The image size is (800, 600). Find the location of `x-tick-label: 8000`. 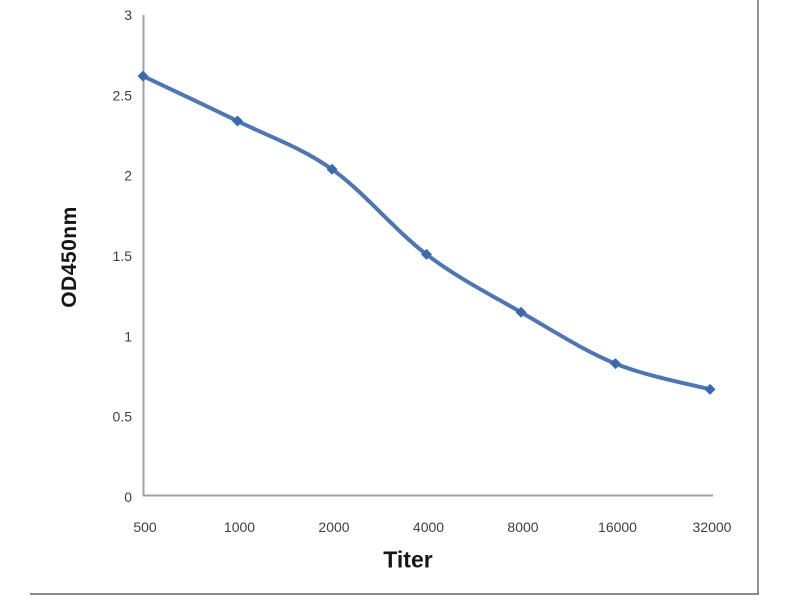

x-tick-label: 8000 is located at coordinates (522, 527).